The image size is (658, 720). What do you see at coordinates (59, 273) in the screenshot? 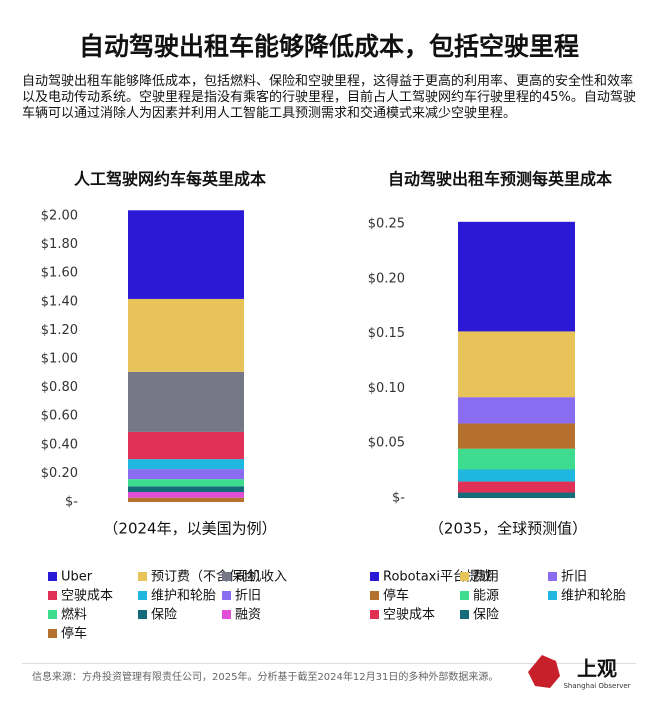
I see `y-tick-label: $1.60` at bounding box center [59, 273].